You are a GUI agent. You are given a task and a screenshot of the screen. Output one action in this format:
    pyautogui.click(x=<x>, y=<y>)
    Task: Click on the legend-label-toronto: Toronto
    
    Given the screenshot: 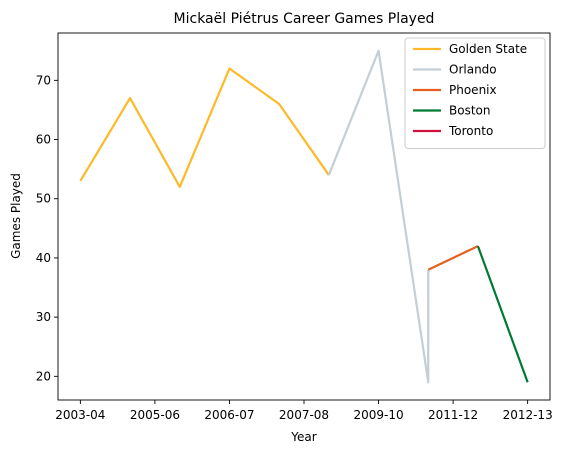 What is the action you would take?
    pyautogui.click(x=470, y=131)
    